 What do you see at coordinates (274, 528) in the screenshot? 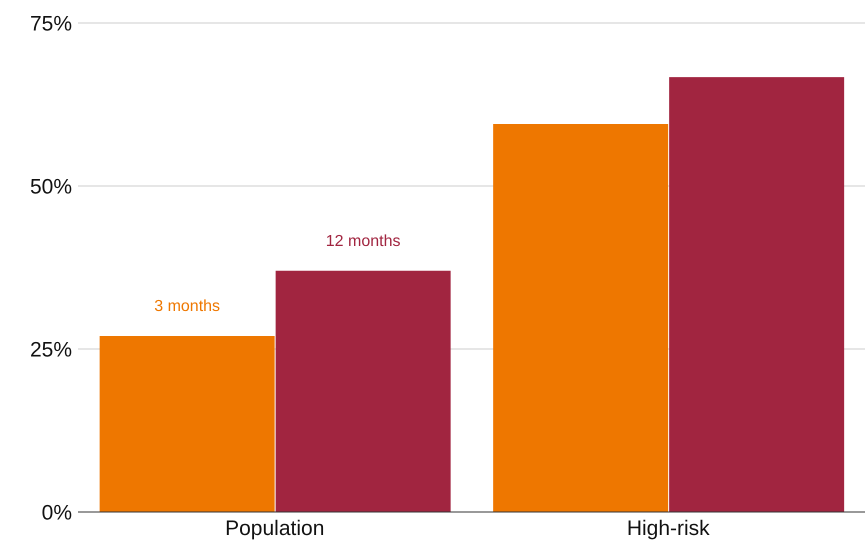
I see `x-tick-label: Population` at bounding box center [274, 528].